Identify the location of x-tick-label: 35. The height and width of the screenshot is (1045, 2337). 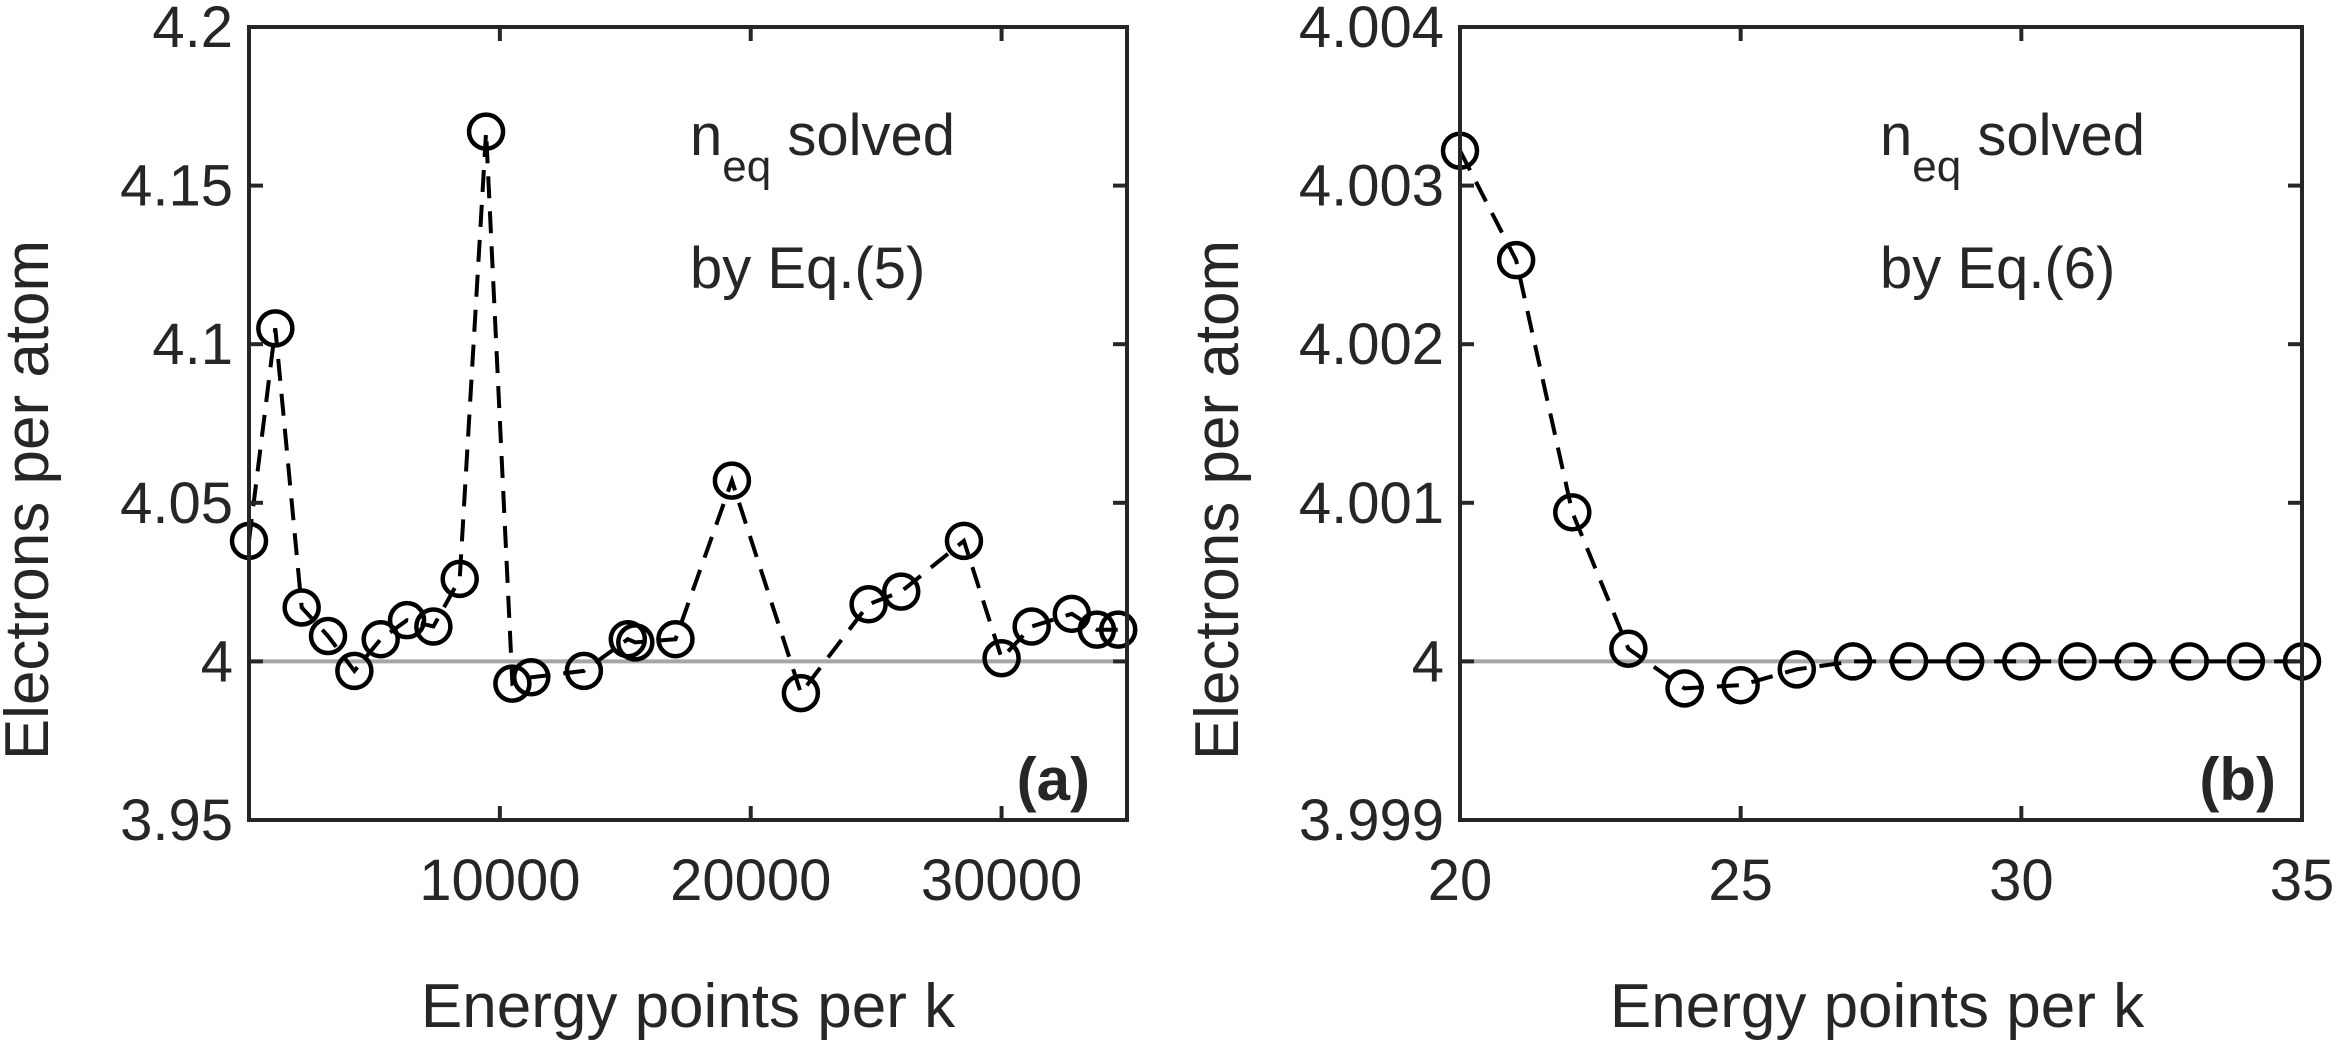
(2302, 880).